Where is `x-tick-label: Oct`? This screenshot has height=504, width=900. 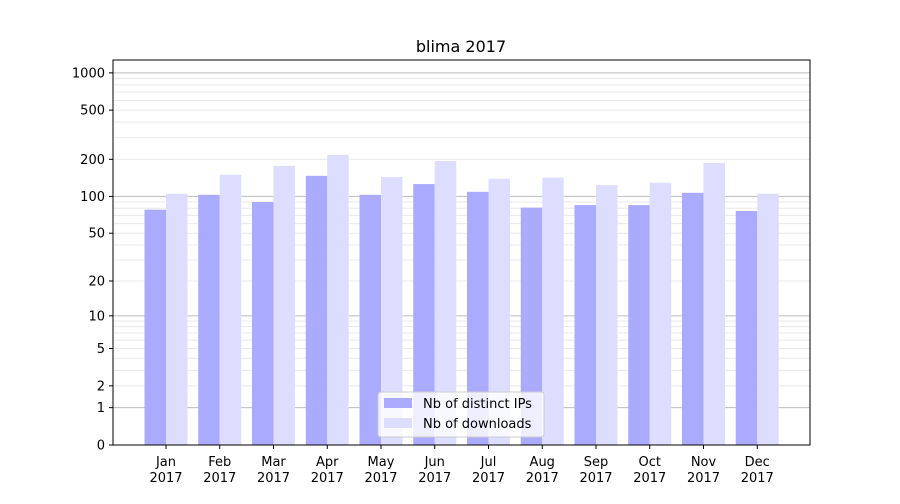
x-tick-label: Oct is located at coordinates (650, 462).